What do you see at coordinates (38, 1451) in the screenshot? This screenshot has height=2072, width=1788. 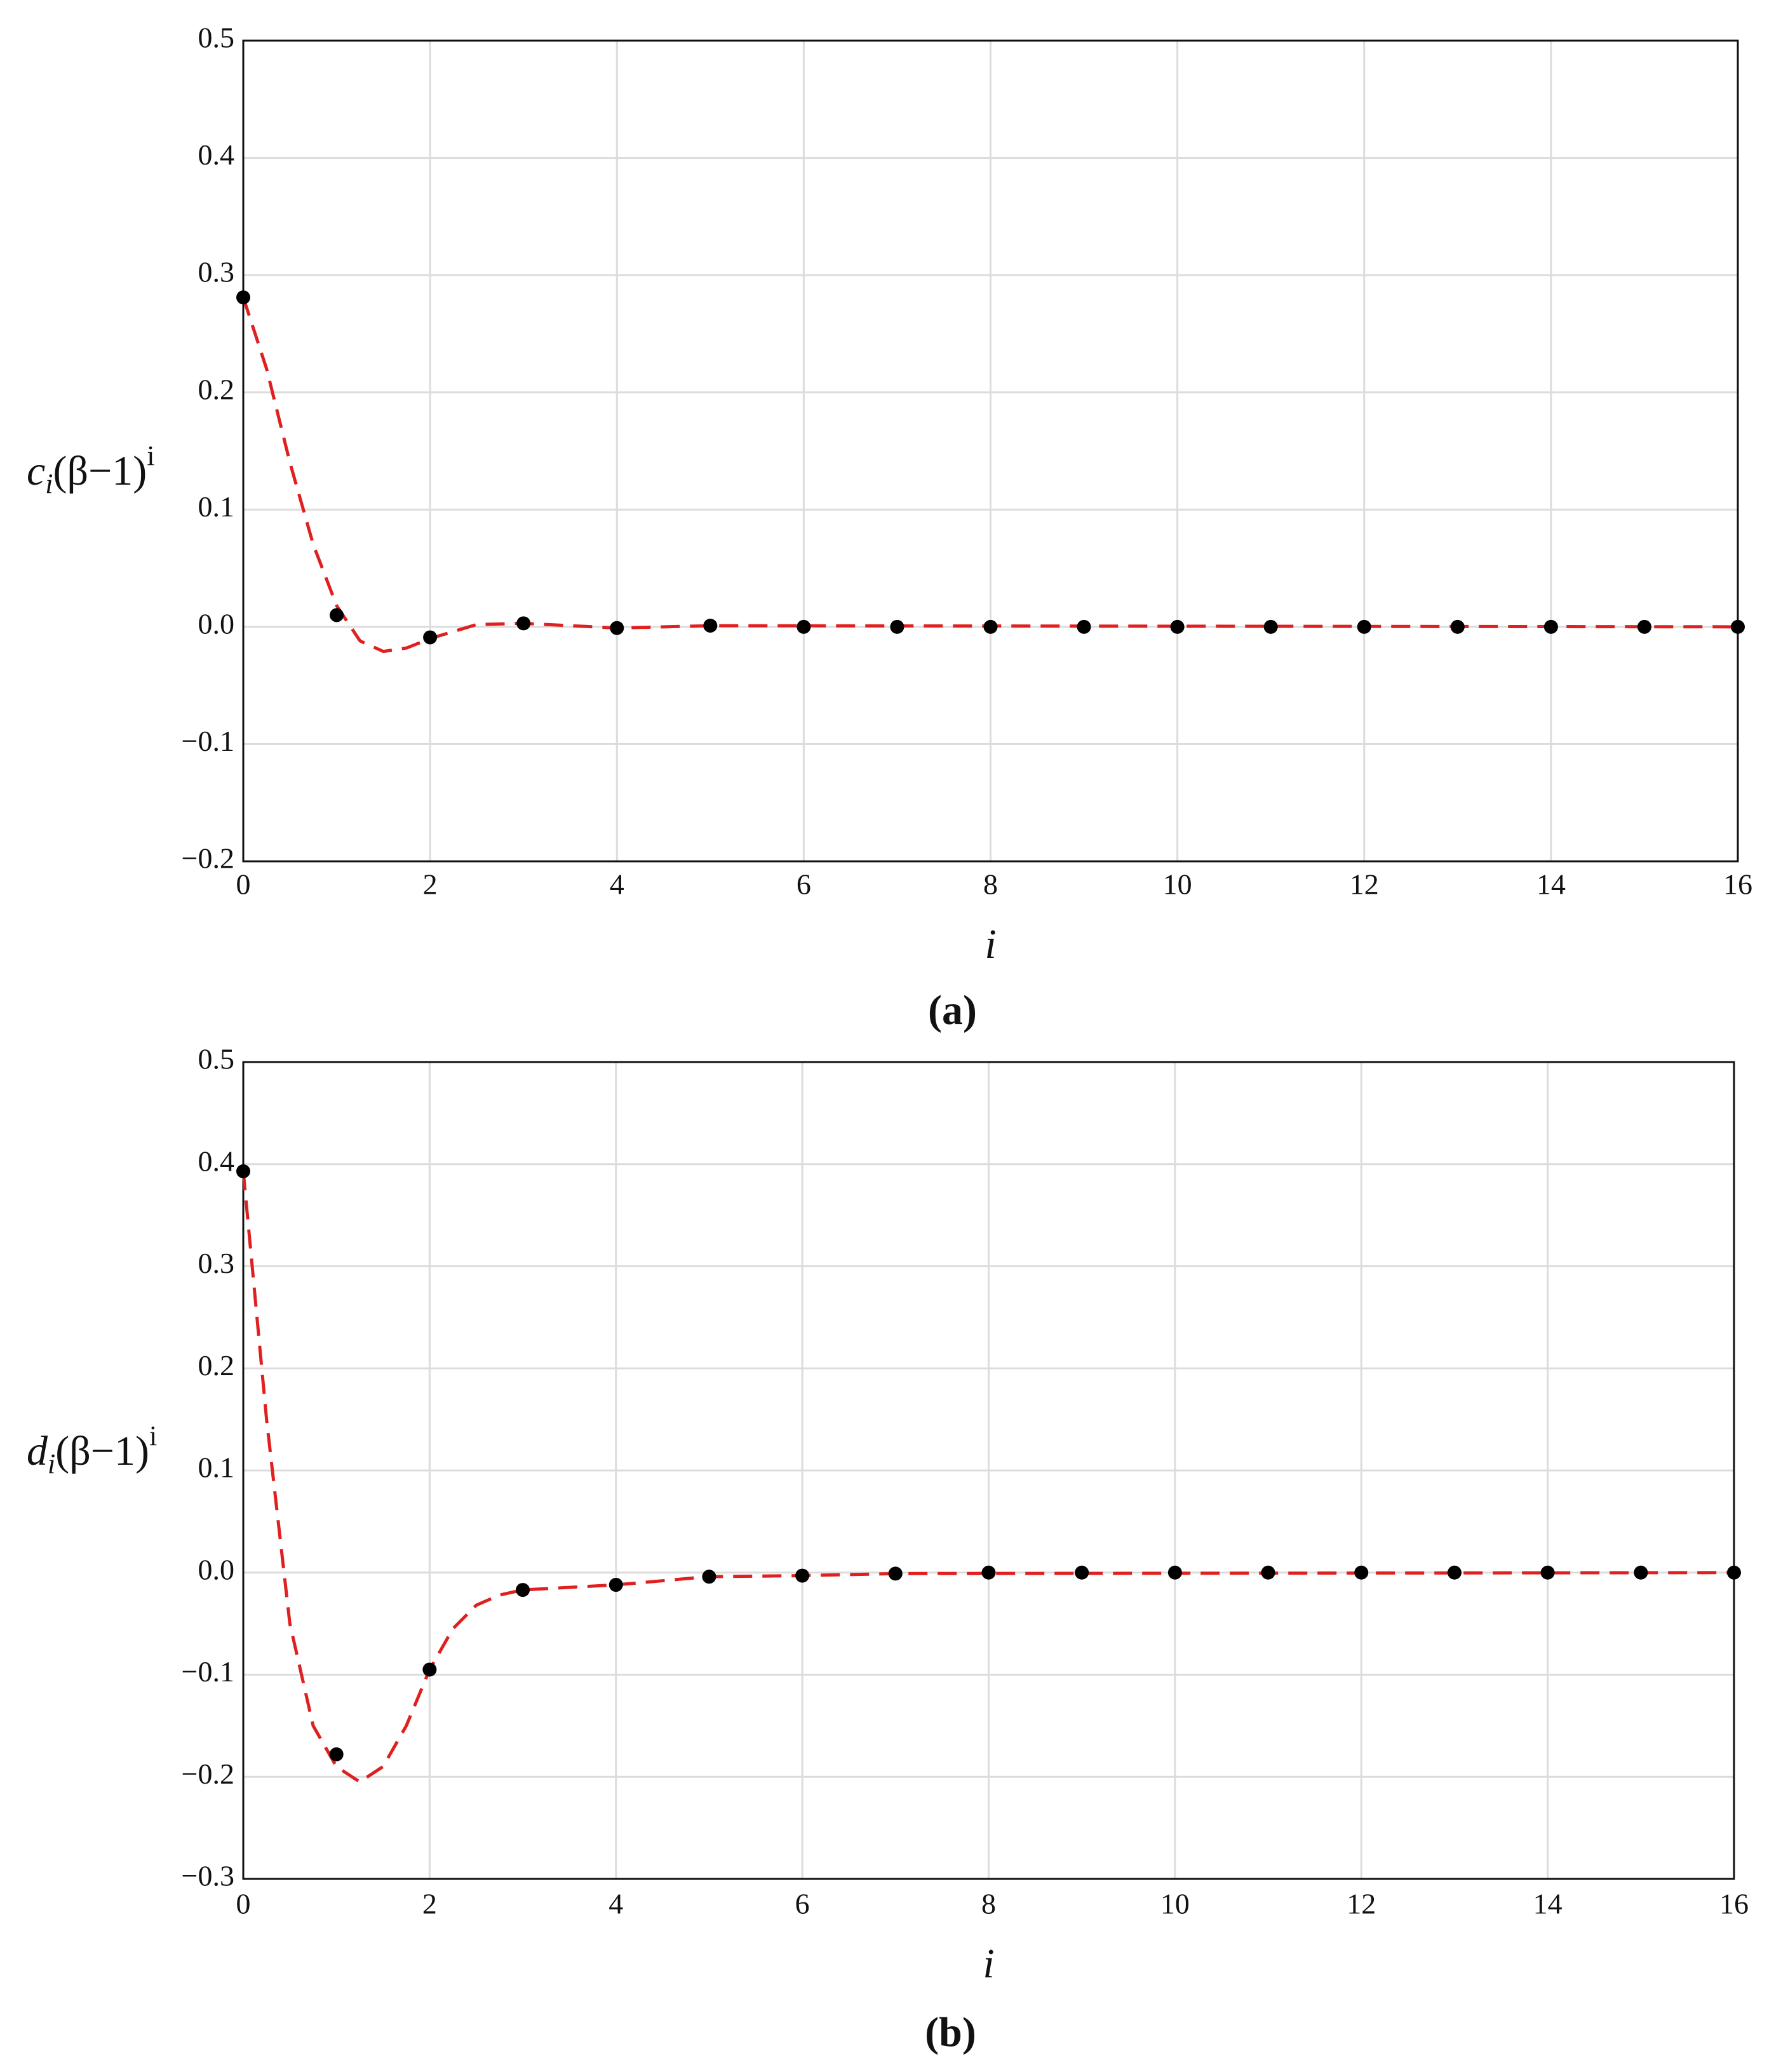 I see `y-axis-label-part: d` at bounding box center [38, 1451].